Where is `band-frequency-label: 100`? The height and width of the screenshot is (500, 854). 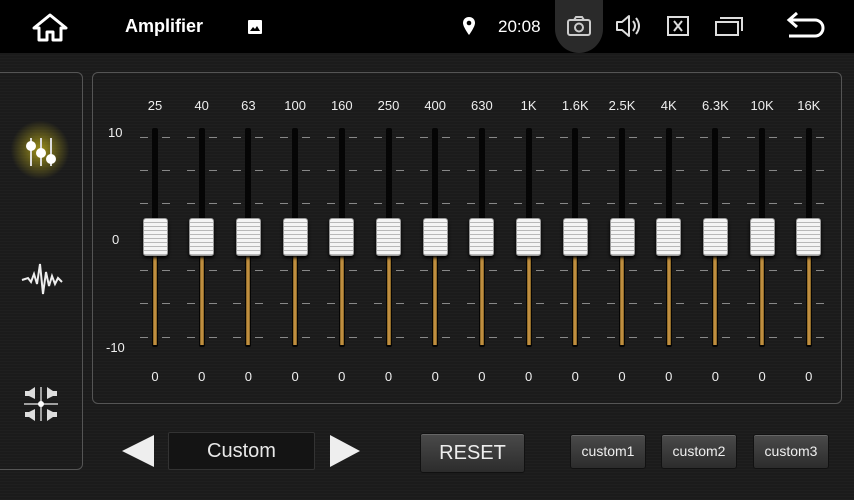 band-frequency-label: 100 is located at coordinates (295, 105).